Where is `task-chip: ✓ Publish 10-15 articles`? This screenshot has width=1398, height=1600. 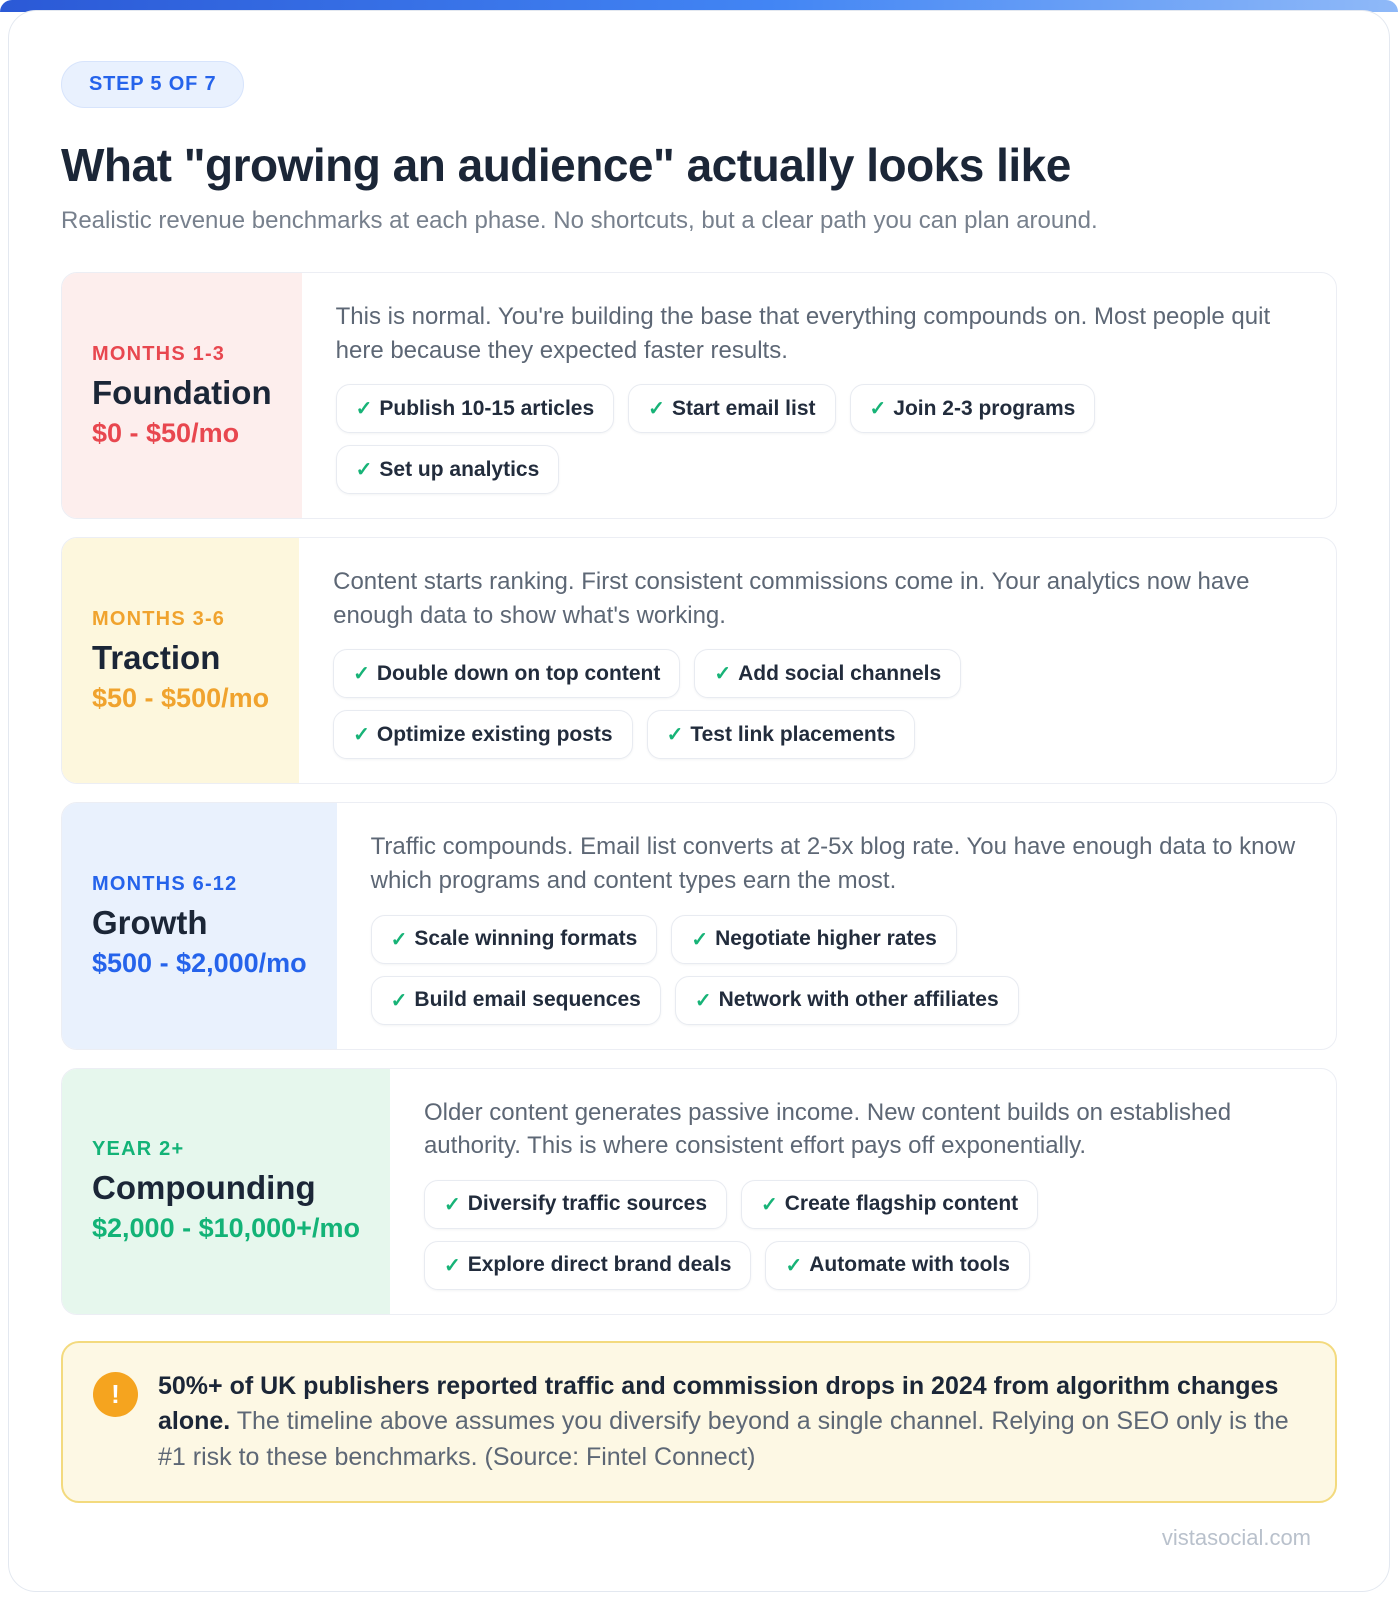 task-chip: ✓ Publish 10-15 articles is located at coordinates (475, 409).